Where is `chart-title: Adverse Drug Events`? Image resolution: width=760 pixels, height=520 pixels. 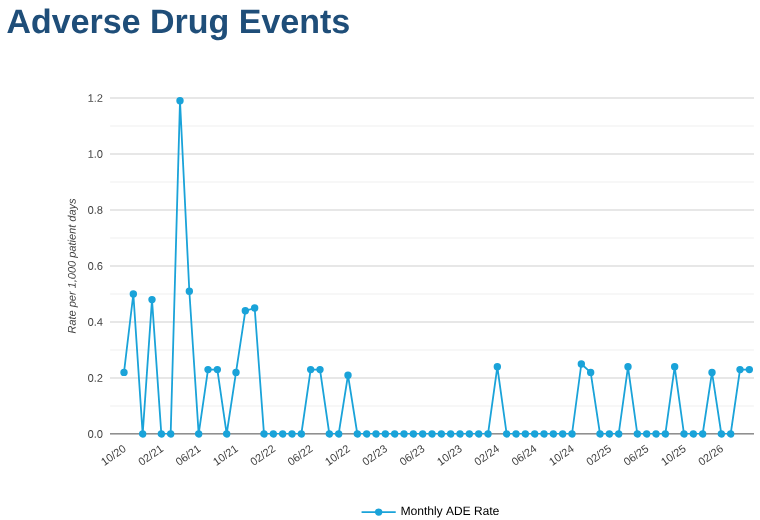 chart-title: Adverse Drug Events is located at coordinates (178, 24).